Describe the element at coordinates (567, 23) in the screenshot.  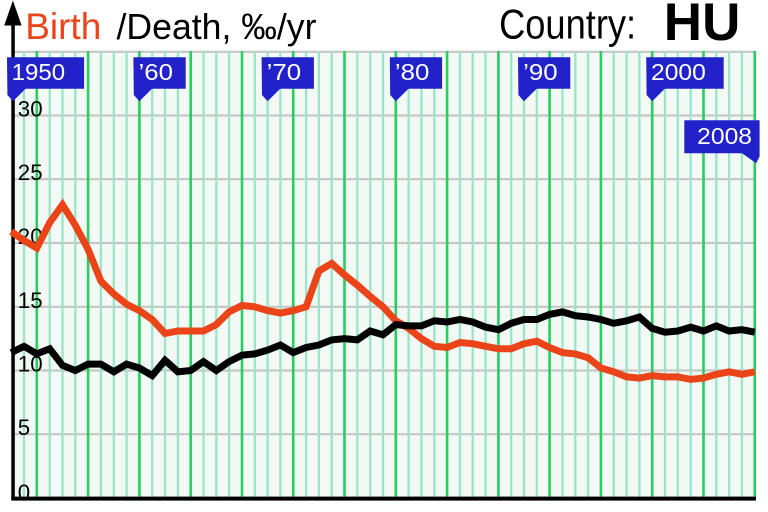
I see `svg-text: Country:` at that location.